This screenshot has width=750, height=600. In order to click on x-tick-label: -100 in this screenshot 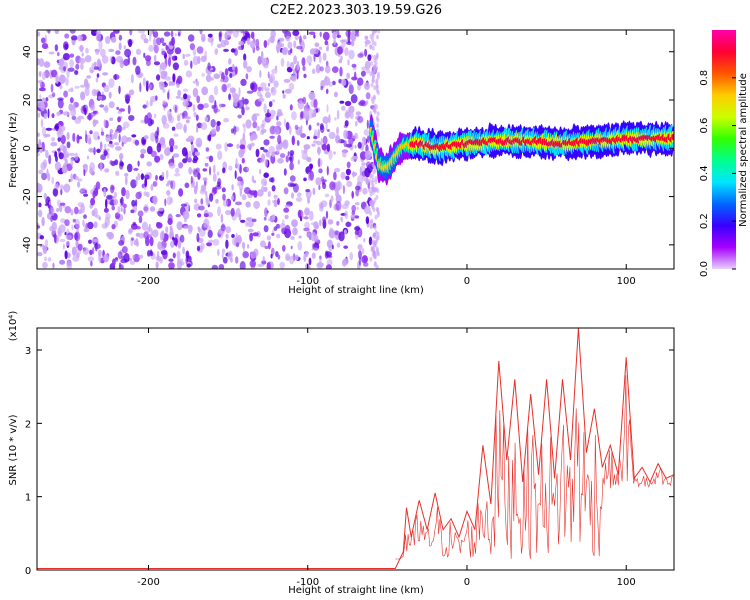, I will do `click(307, 582)`.